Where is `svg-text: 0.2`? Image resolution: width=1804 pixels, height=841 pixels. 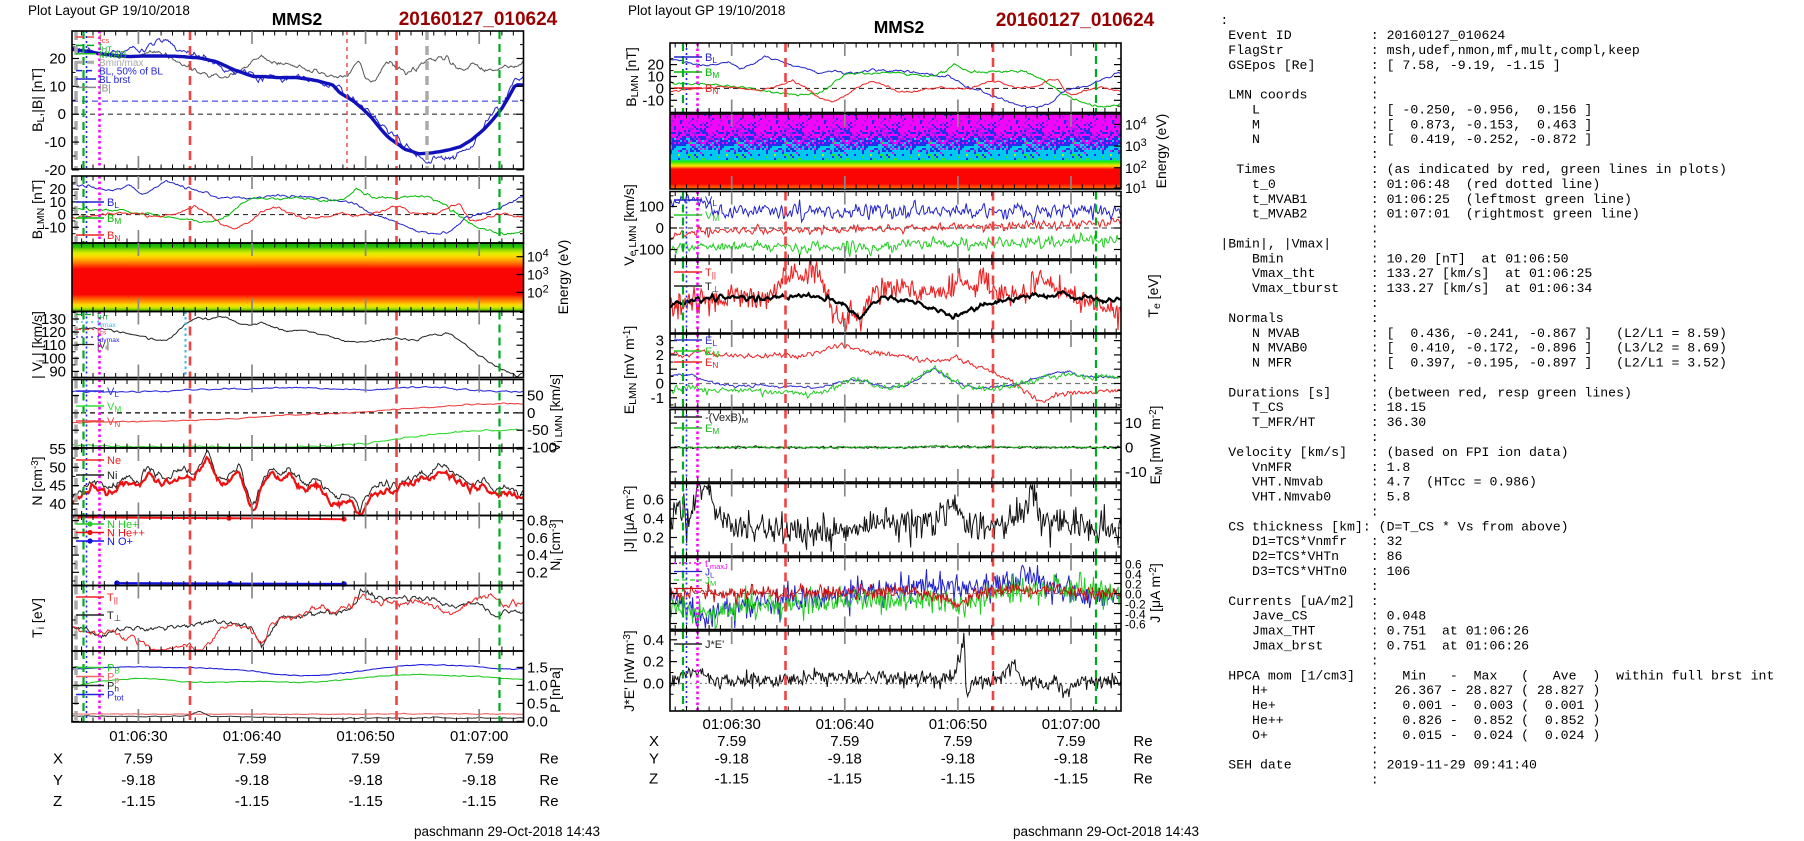
svg-text: 0.2 is located at coordinates (653, 538).